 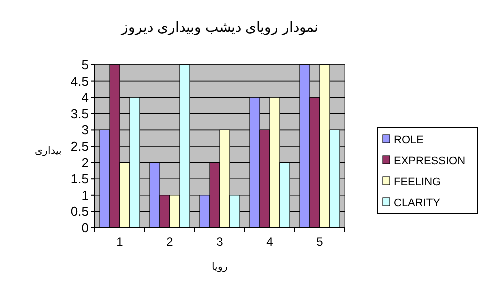 What do you see at coordinates (85, 162) in the screenshot?
I see `y-tick-label: 2` at bounding box center [85, 162].